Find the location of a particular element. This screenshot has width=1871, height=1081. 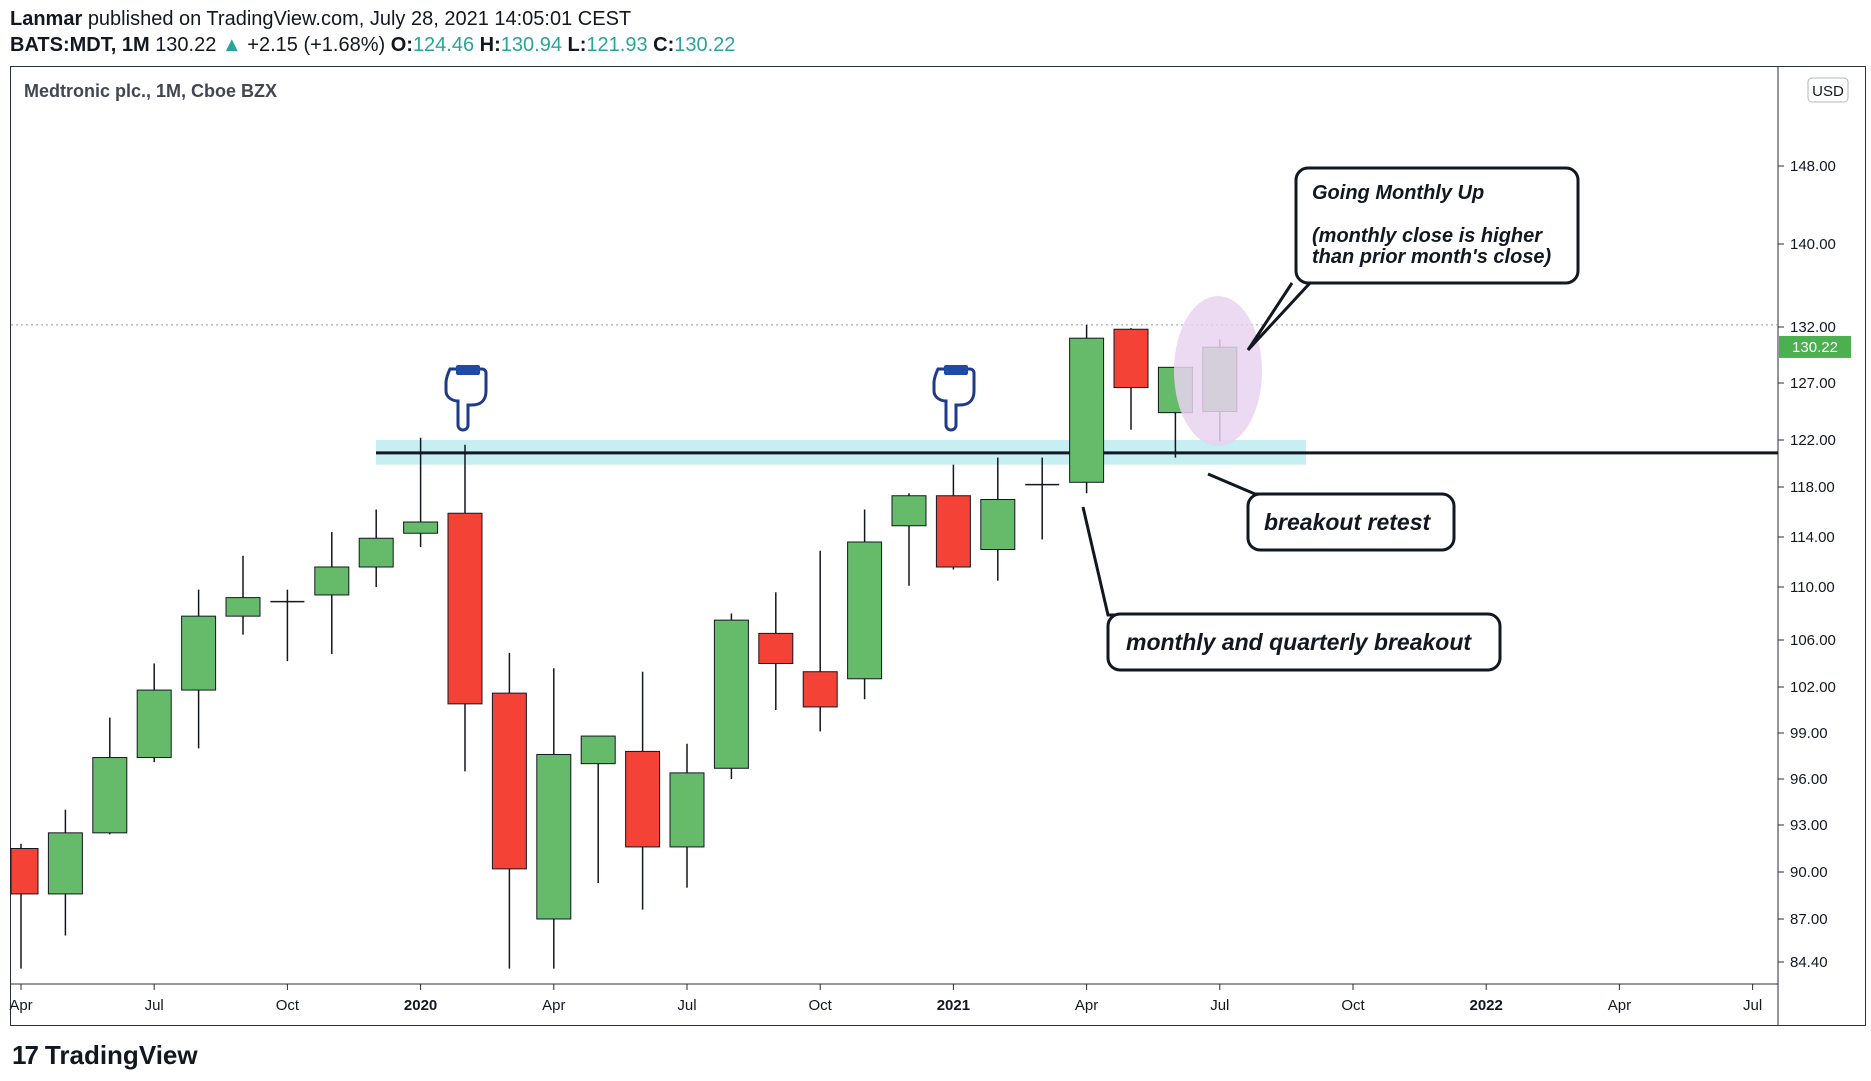

pointing-hand-icon is located at coordinates (954, 398).